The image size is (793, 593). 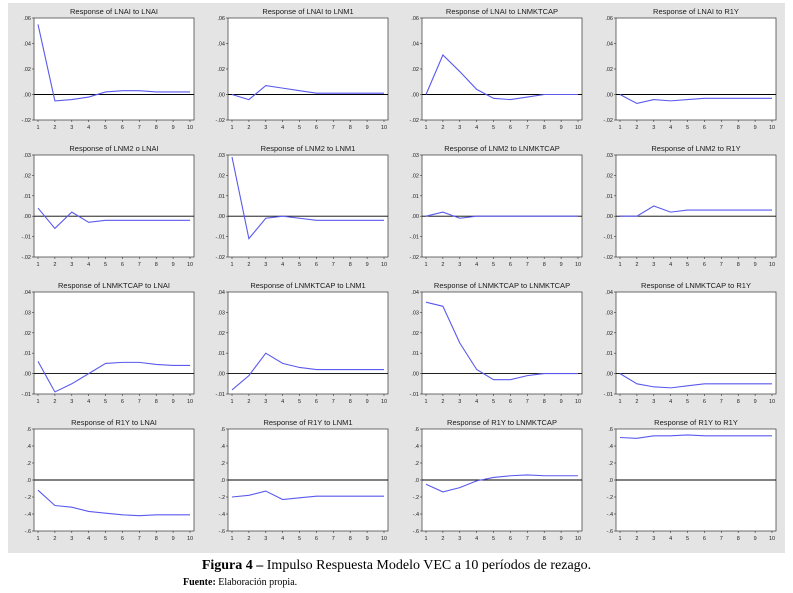 What do you see at coordinates (695, 148) in the screenshot?
I see `panel-title: Response of LNM2 to R1Y` at bounding box center [695, 148].